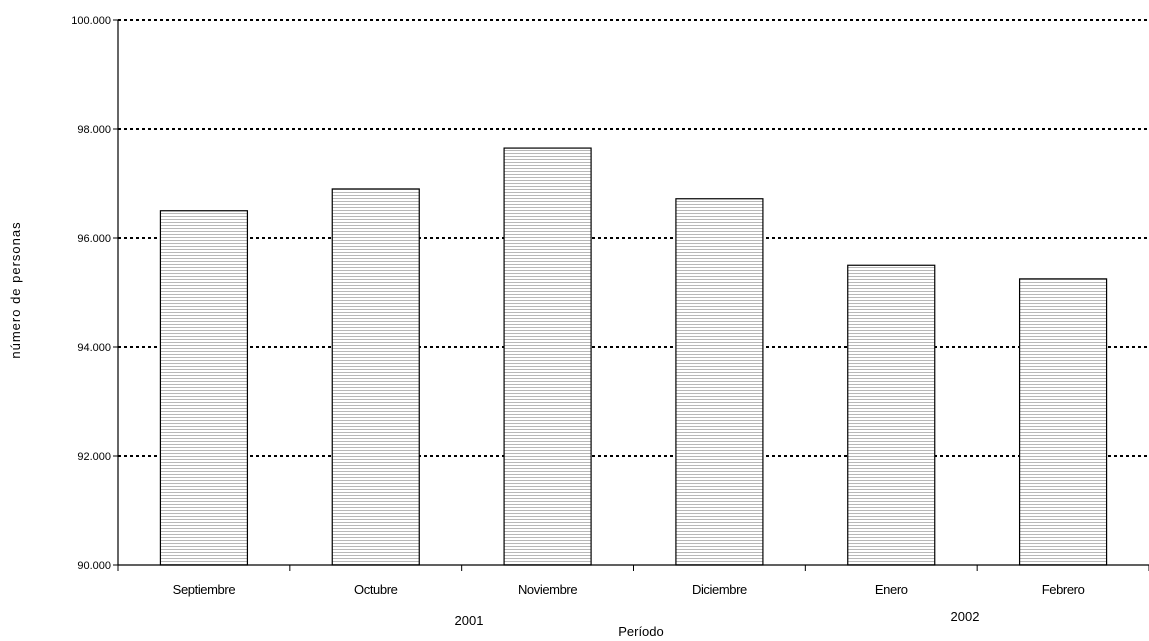 The width and height of the screenshot is (1149, 641). What do you see at coordinates (1063, 422) in the screenshot?
I see `bar-febrero` at bounding box center [1063, 422].